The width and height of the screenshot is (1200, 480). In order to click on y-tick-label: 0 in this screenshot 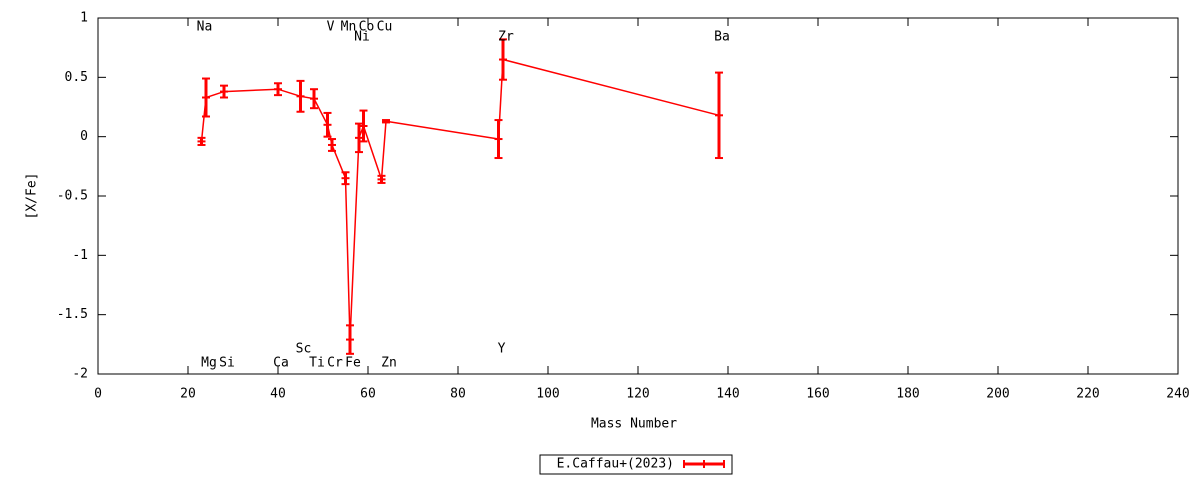, I will do `click(84, 136)`.